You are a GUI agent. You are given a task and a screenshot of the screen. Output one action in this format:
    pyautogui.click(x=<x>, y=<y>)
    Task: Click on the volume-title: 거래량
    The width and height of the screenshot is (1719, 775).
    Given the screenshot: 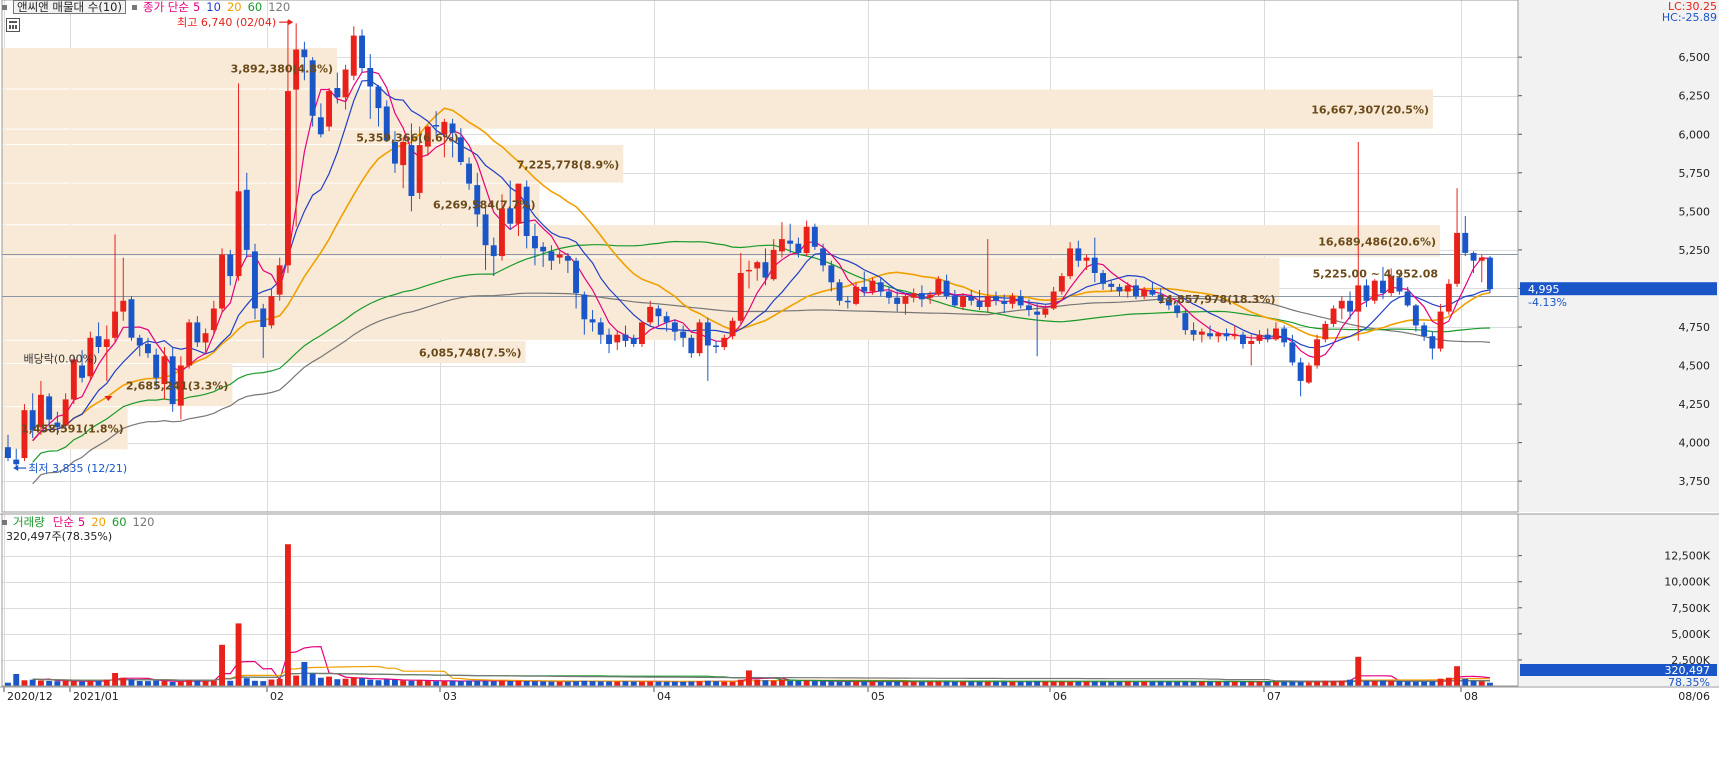 What is the action you would take?
    pyautogui.click(x=29, y=522)
    